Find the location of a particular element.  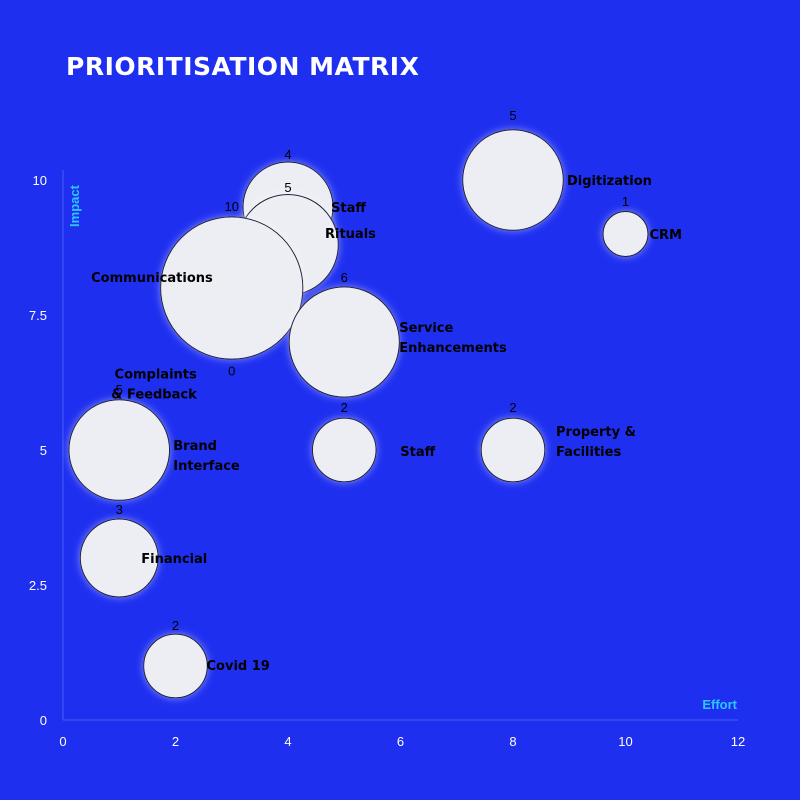

bubble-size-label: 1 is located at coordinates (625, 201).